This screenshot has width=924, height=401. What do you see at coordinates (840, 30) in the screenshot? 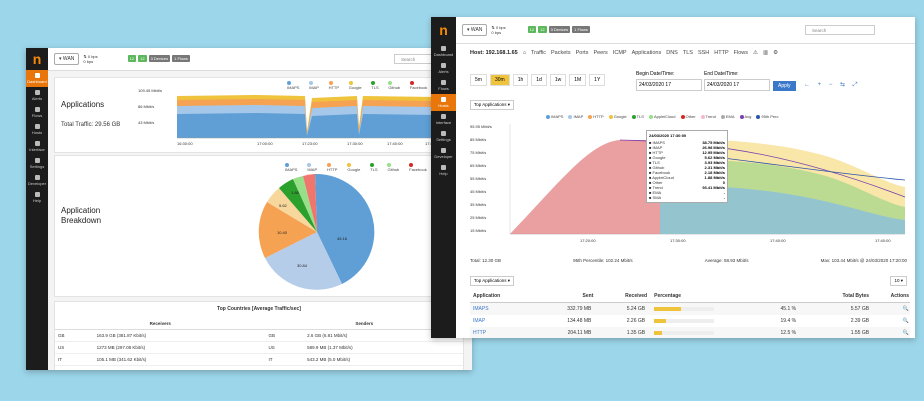
I see `search-input: Search` at bounding box center [840, 30].